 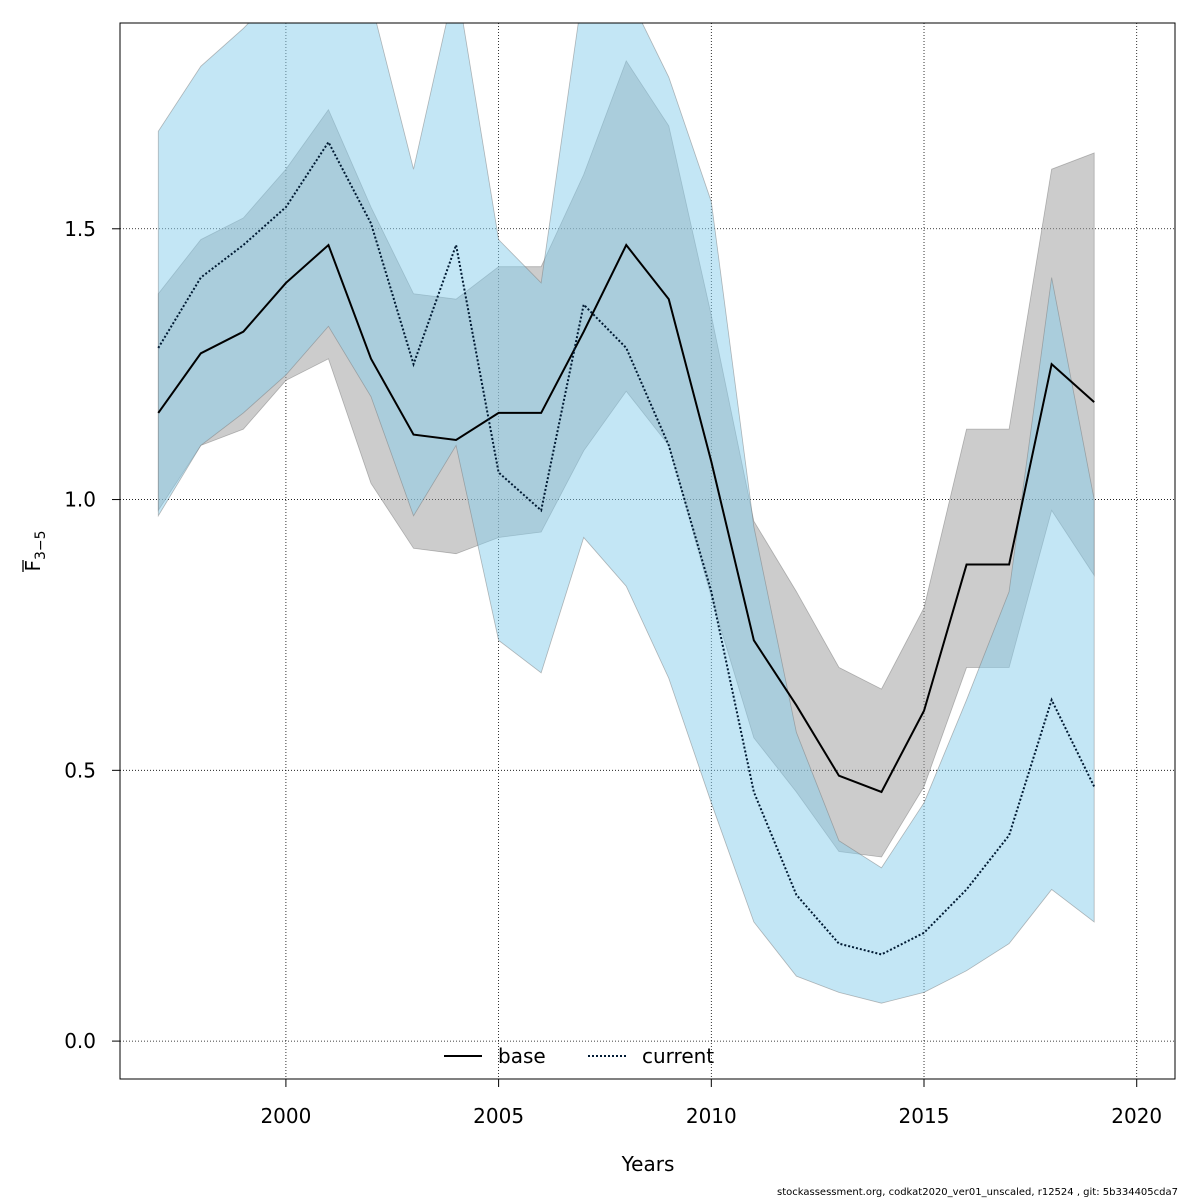 I want to click on x-axis-ticks: 2000 2005 2010 2015 2020, so click(x=711, y=1103).